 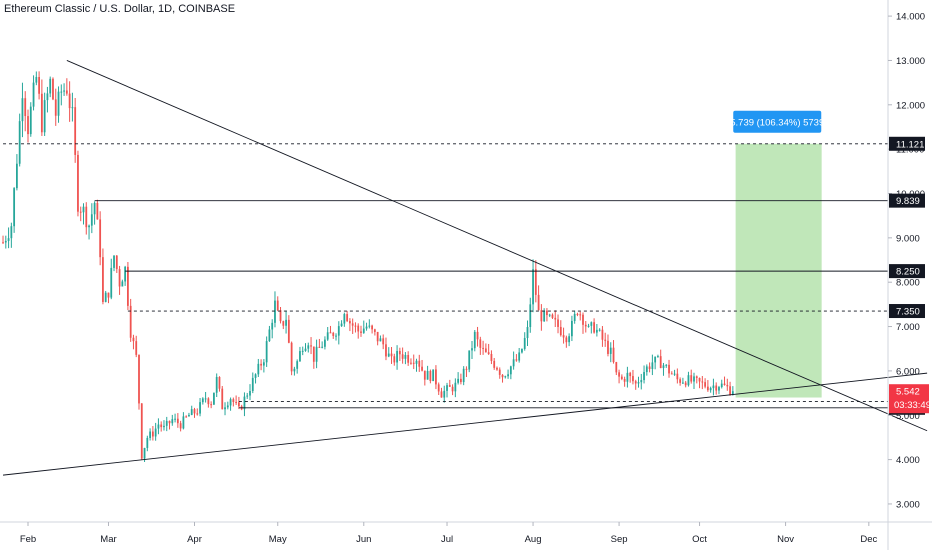 I want to click on y-tick-label: 6.000, so click(x=908, y=371).